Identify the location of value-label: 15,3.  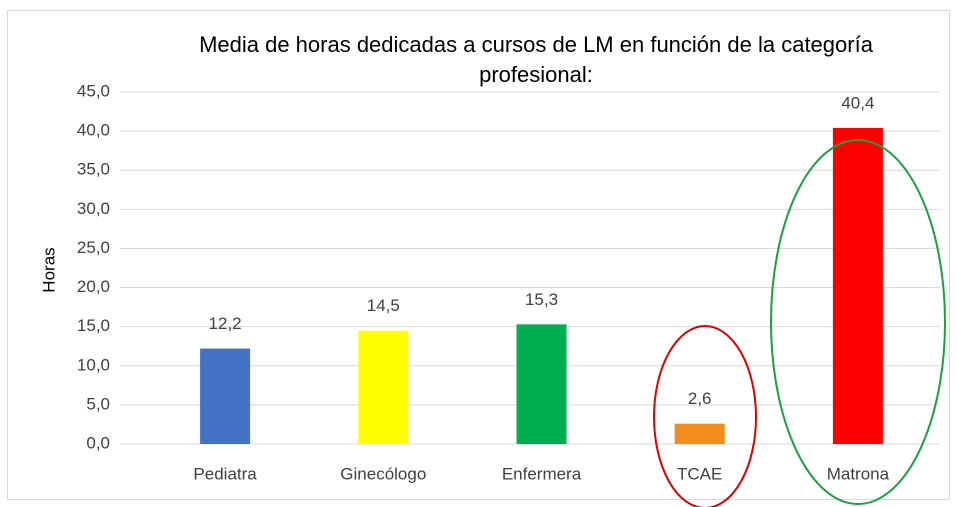
(541, 299).